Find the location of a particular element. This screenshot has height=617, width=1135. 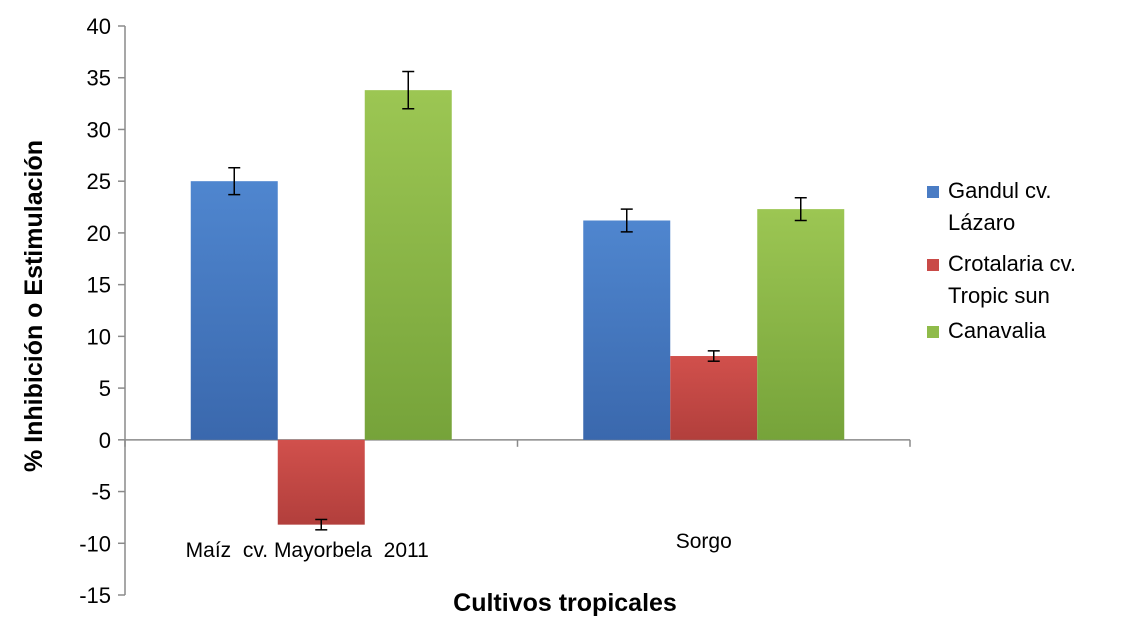

legend-label: Tropic sun is located at coordinates (999, 295).